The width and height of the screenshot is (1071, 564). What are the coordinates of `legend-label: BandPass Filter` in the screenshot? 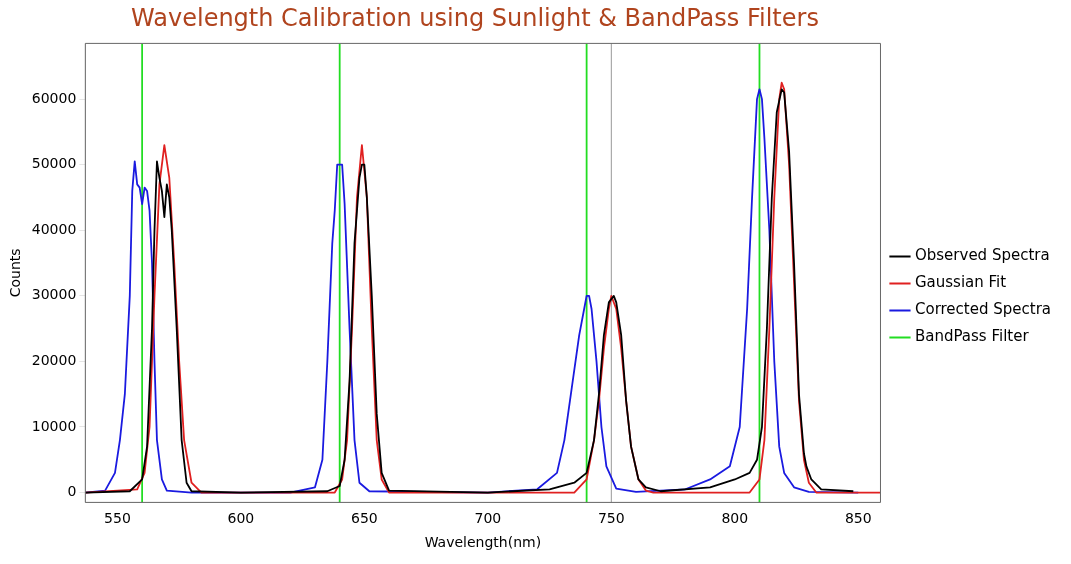 It's located at (972, 336).